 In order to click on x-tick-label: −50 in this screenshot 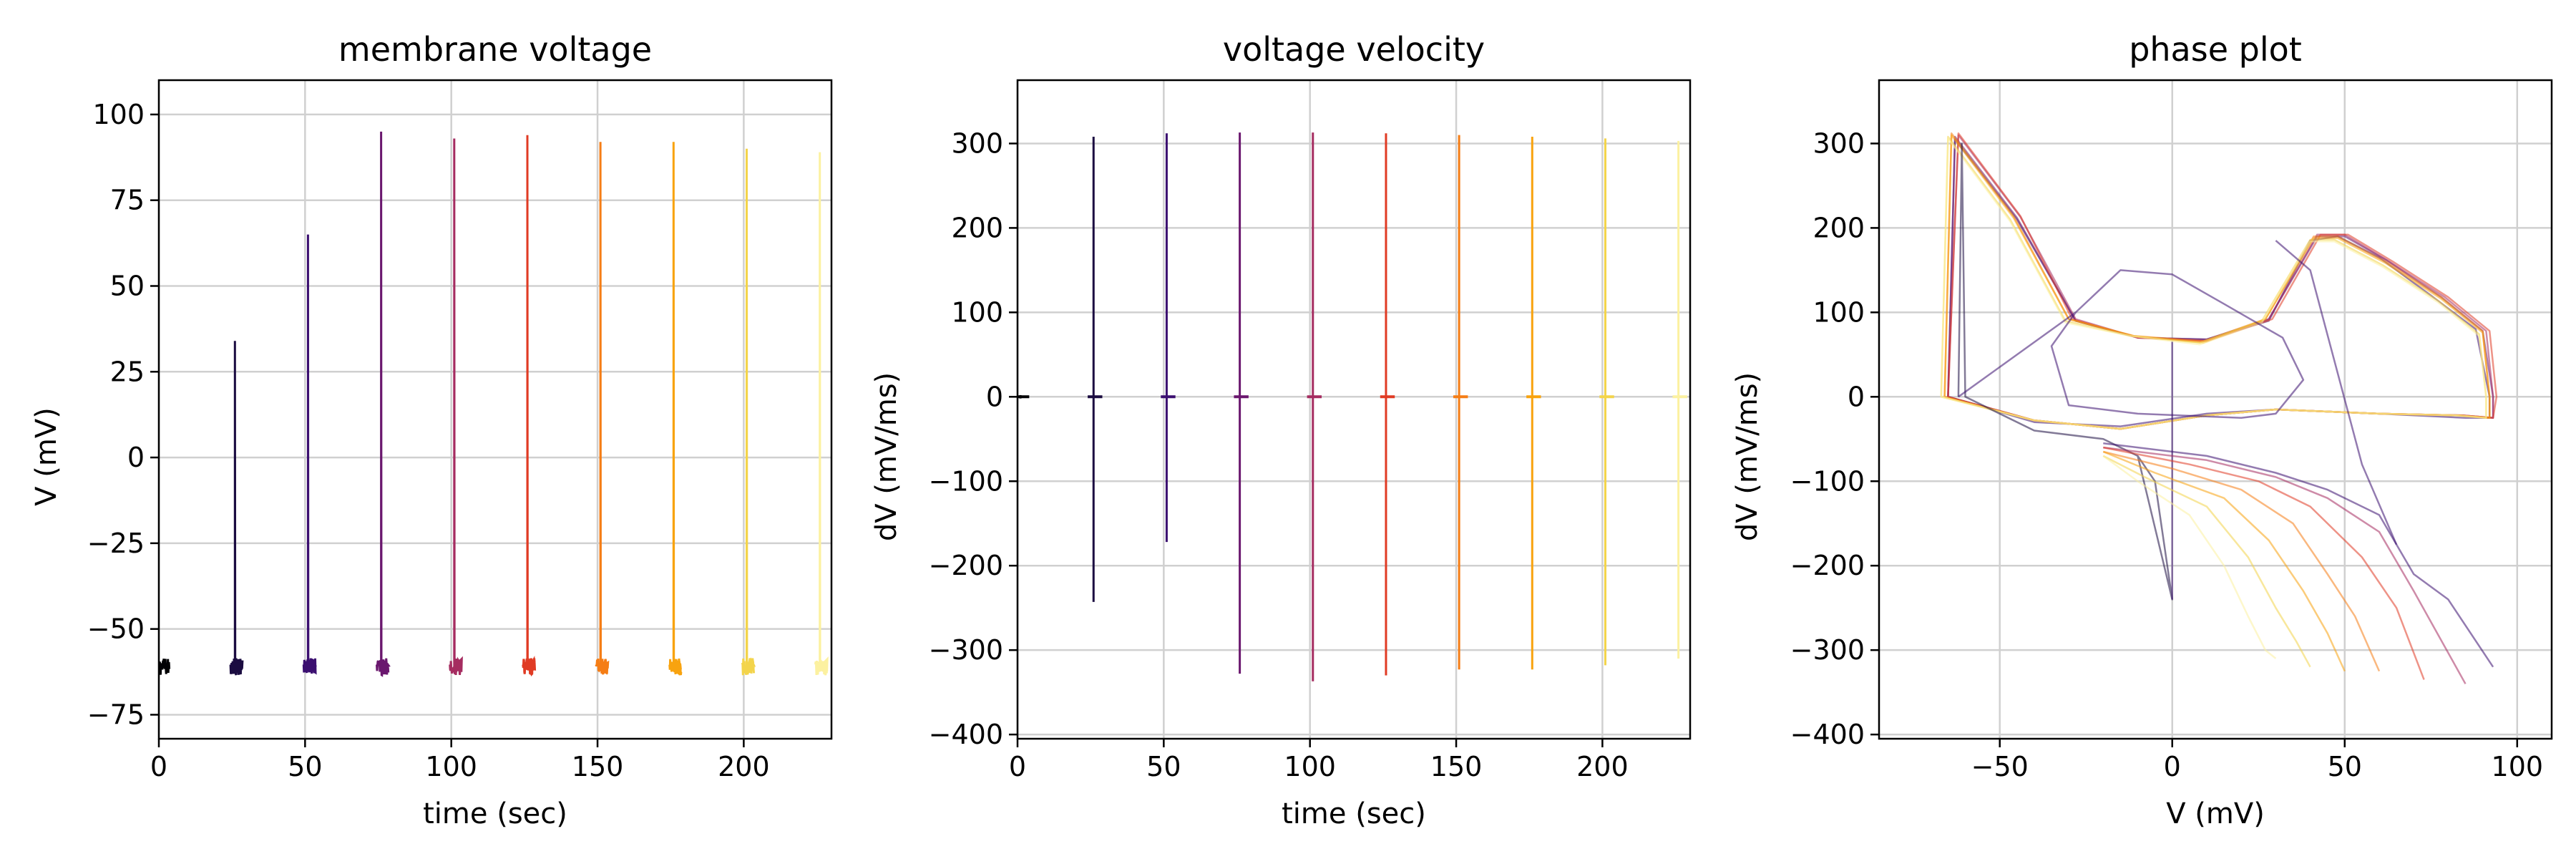, I will do `click(2000, 766)`.